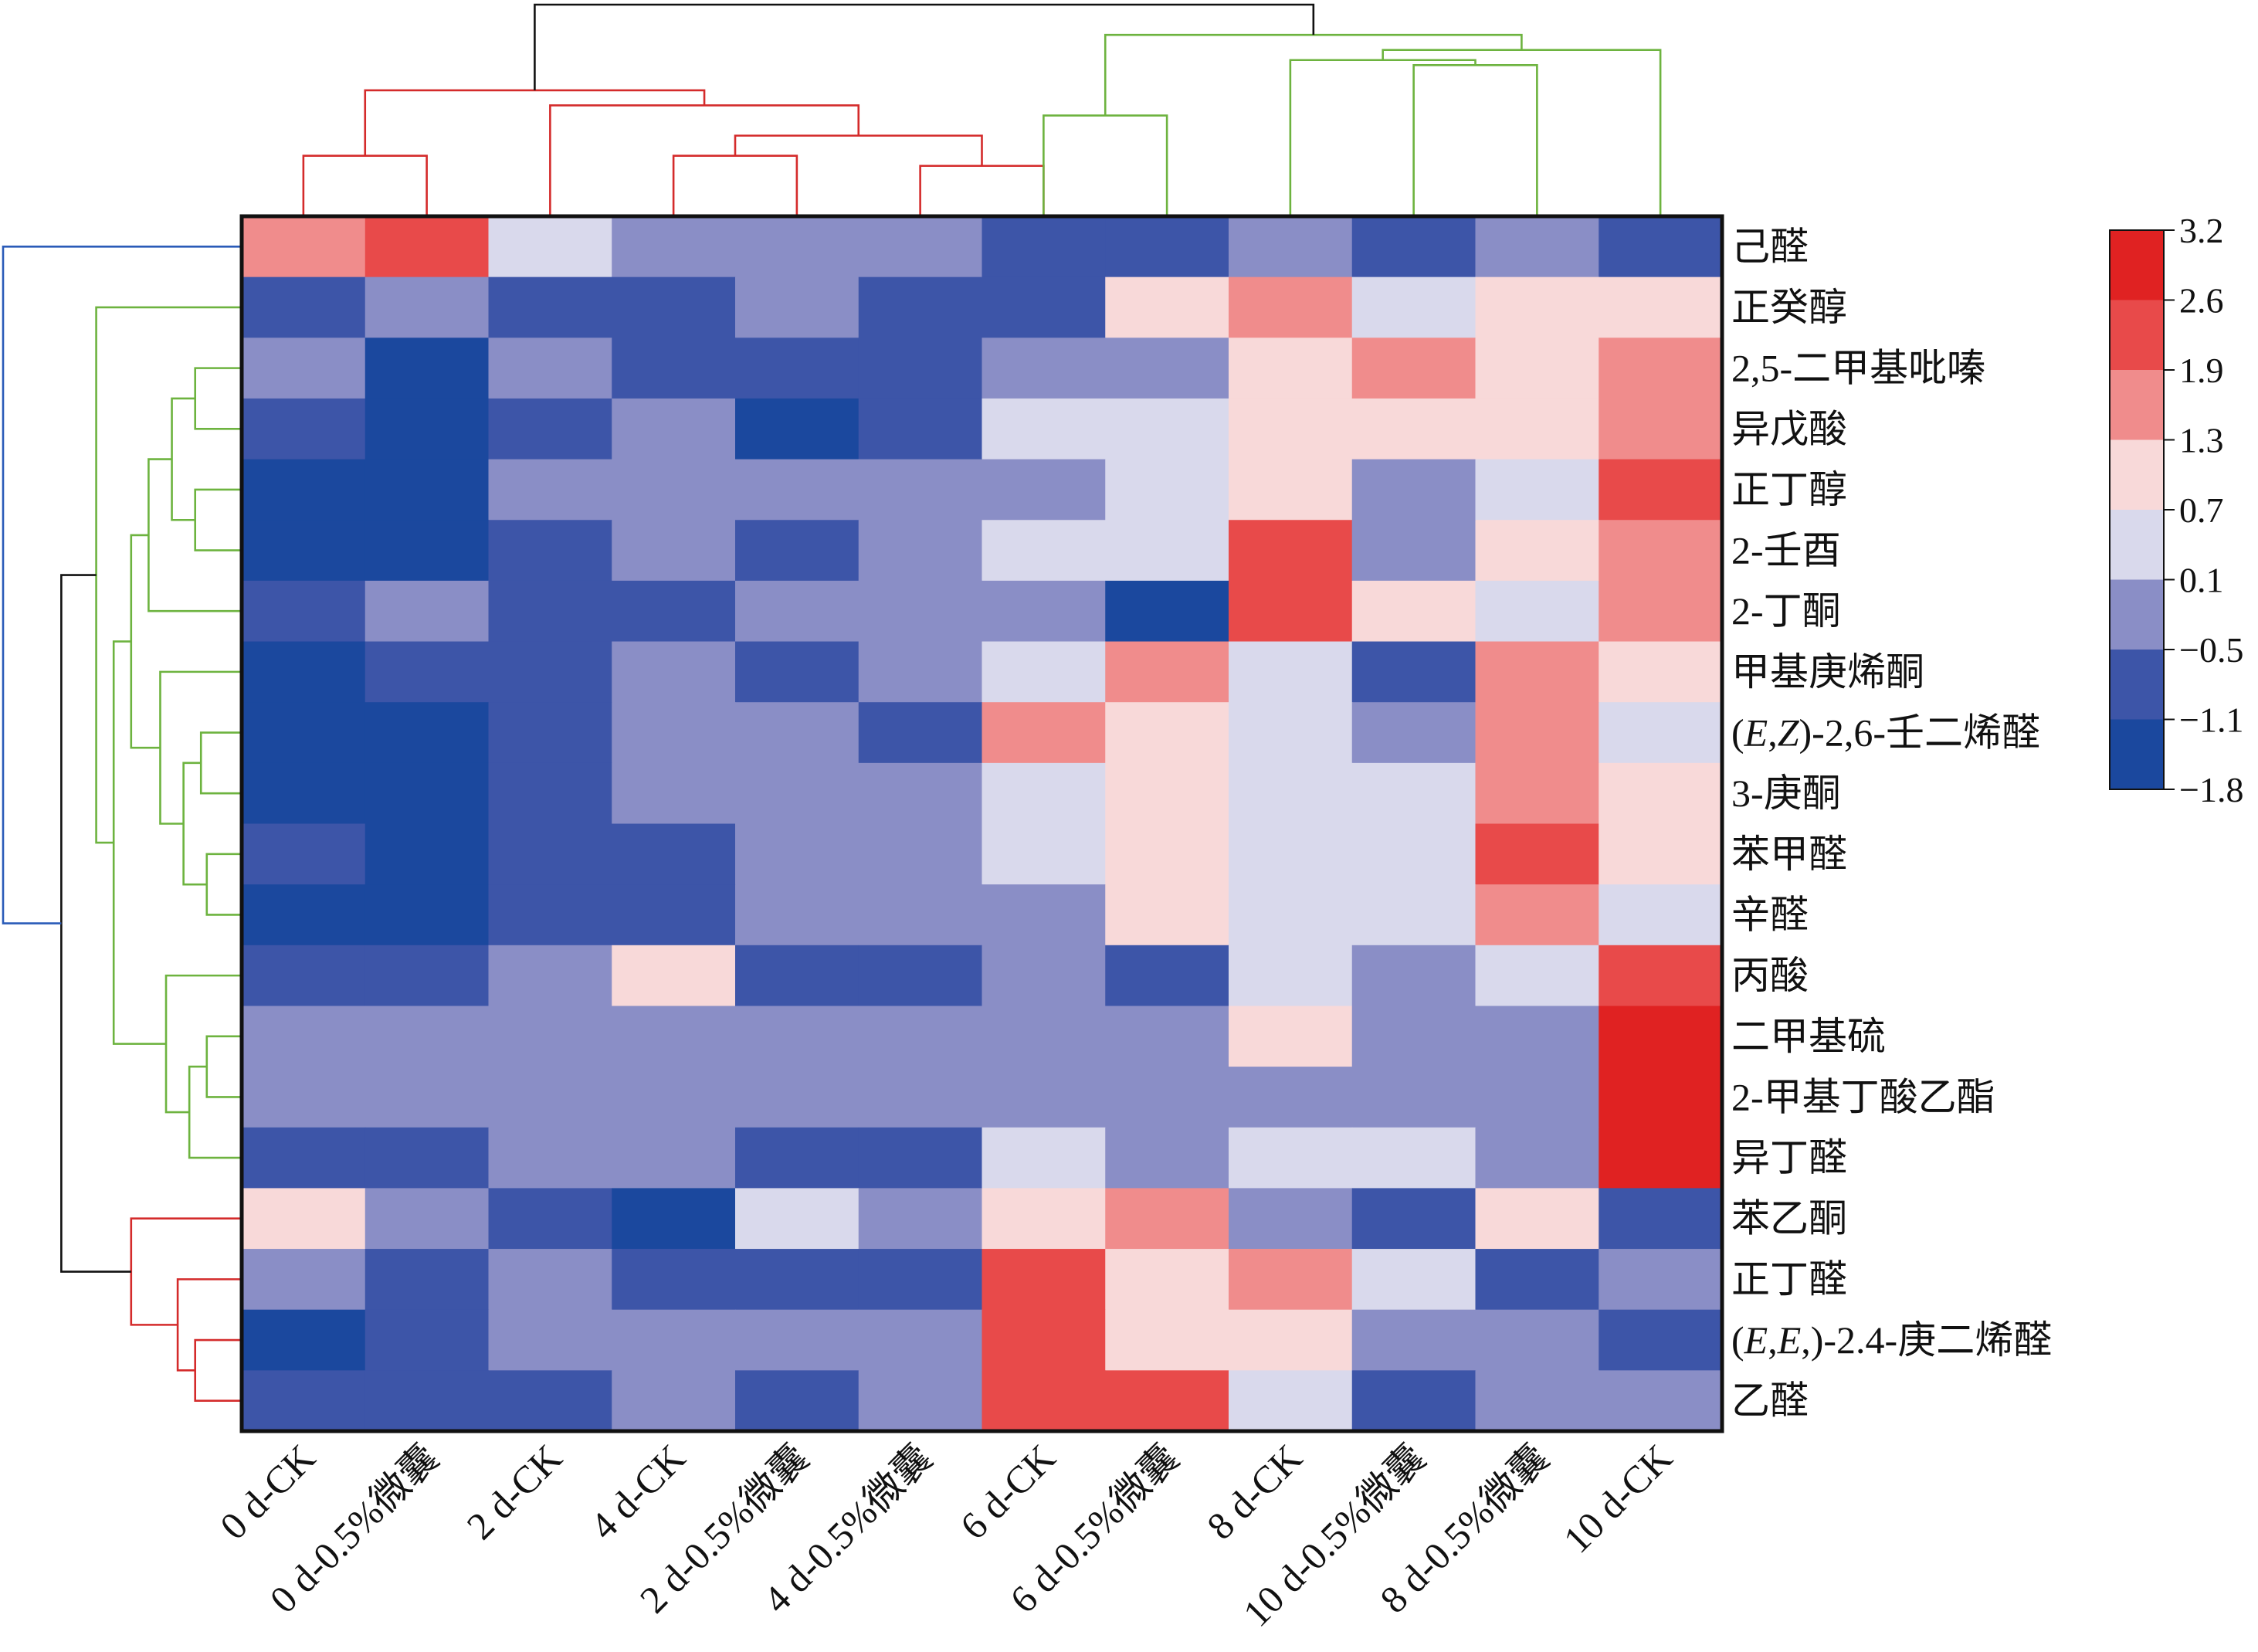 The height and width of the screenshot is (1652, 2258). I want to click on column-label: 6 d-CK, so click(1007, 1492).